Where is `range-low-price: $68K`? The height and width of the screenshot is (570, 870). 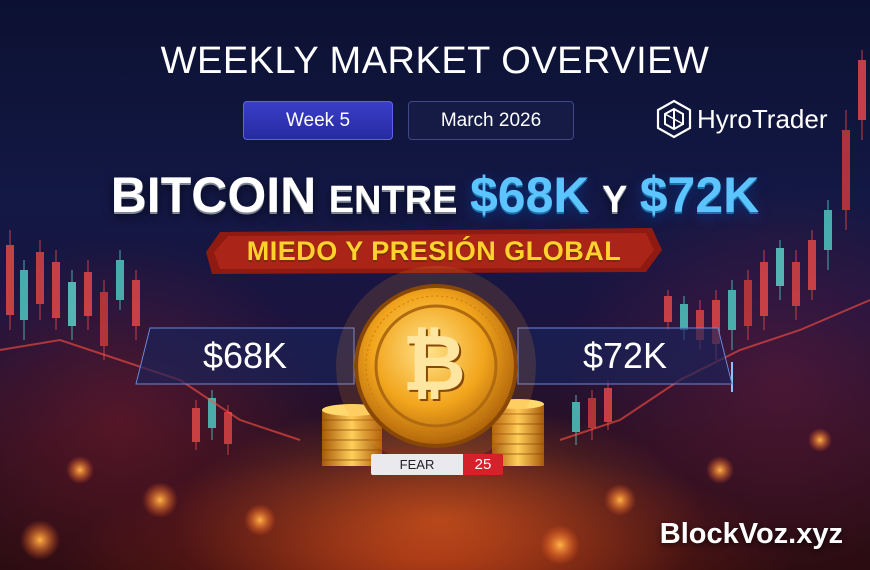 range-low-price: $68K is located at coordinates (245, 355).